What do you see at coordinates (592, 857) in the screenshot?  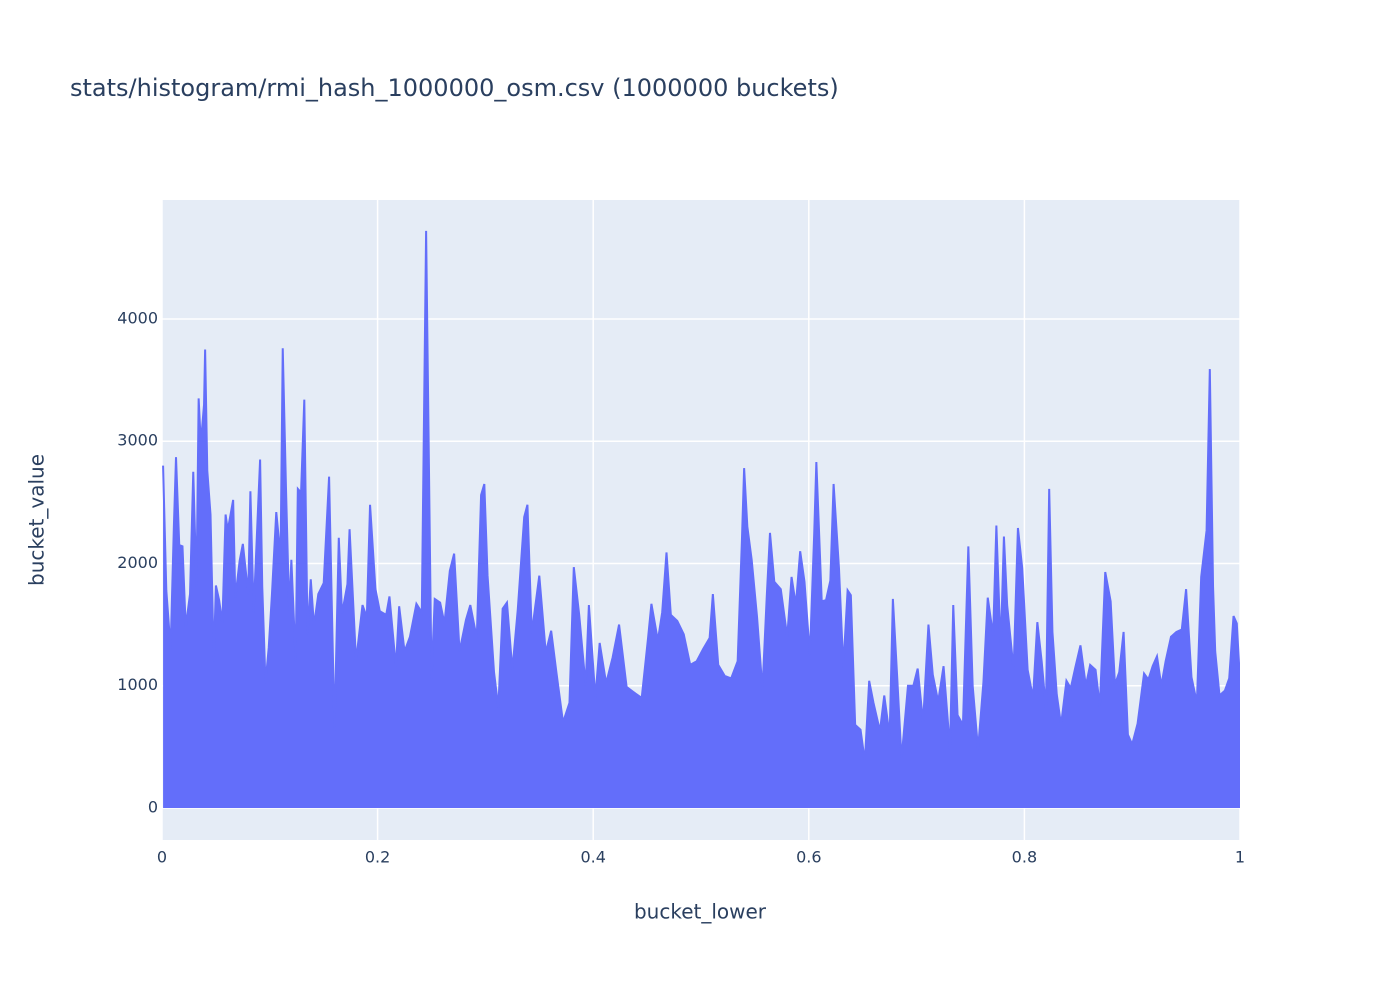 I see `x-tick-label: 0.4` at bounding box center [592, 857].